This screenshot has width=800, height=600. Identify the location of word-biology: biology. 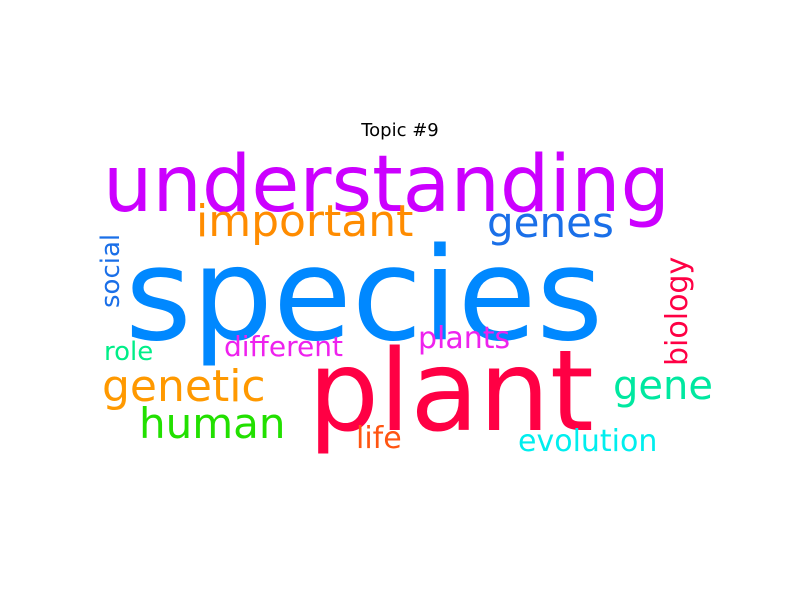
(677, 311).